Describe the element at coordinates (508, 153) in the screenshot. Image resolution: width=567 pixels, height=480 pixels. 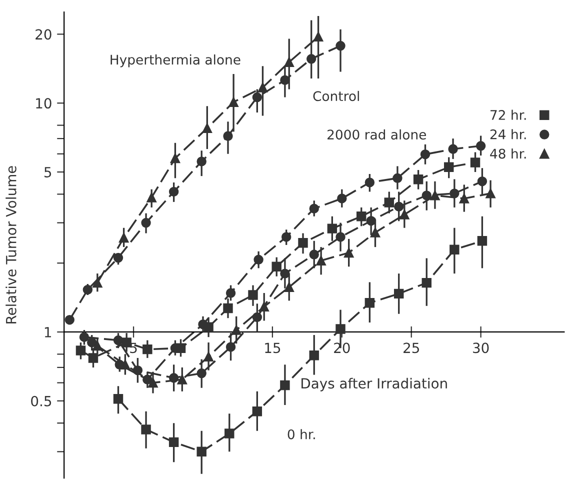
I see `legend-label: 48 hr.` at that location.